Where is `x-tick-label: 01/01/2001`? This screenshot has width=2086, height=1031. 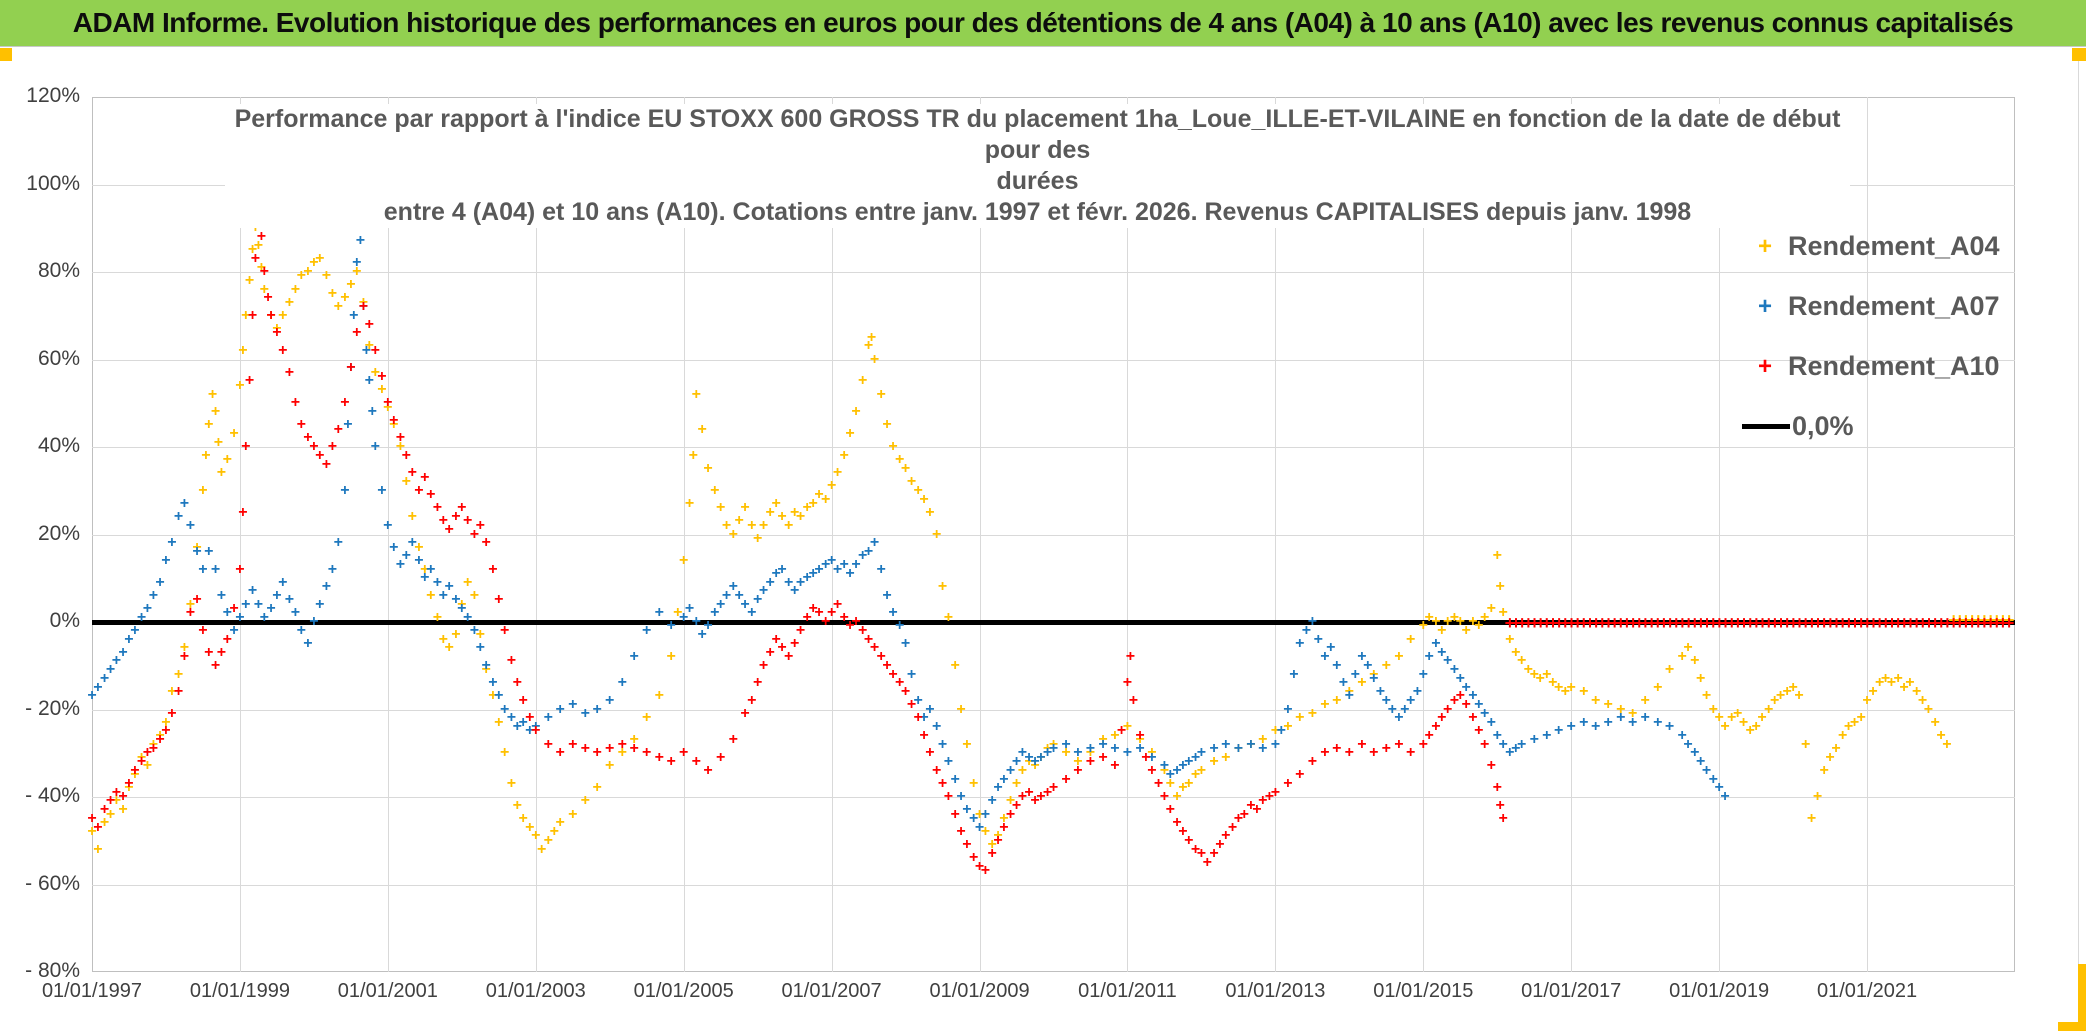
x-tick-label: 01/01/2001 is located at coordinates (387, 991).